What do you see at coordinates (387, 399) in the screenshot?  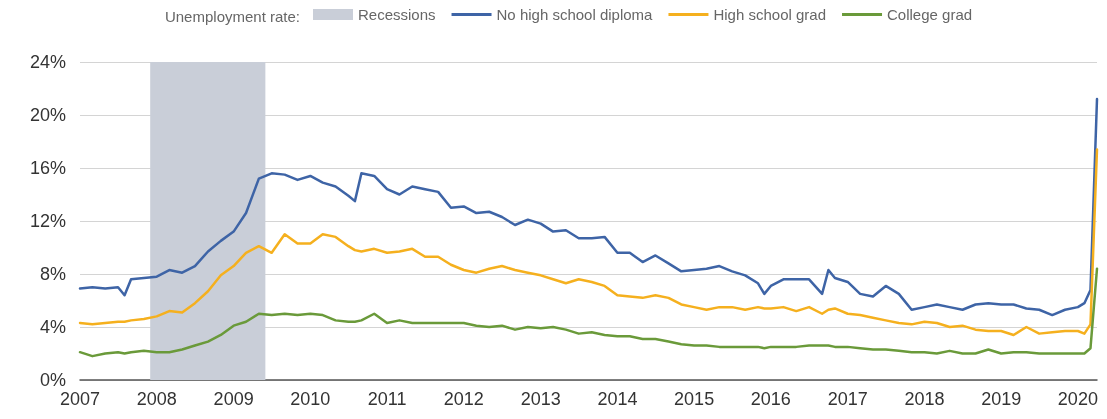 I see `x-tick-label: 2011` at bounding box center [387, 399].